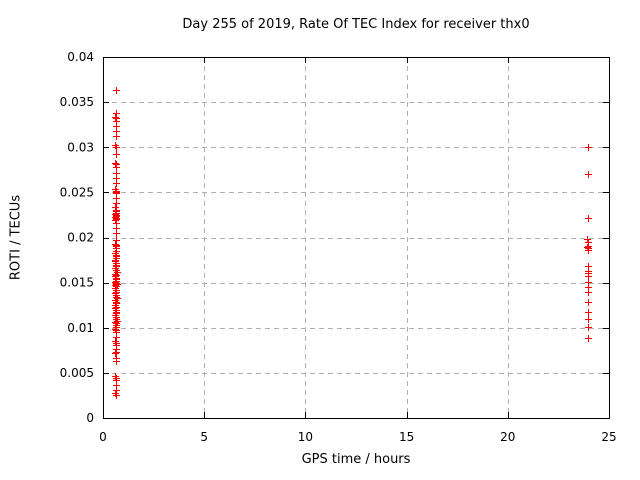 The height and width of the screenshot is (480, 640). What do you see at coordinates (77, 192) in the screenshot?
I see `y-tick-label: 0.025` at bounding box center [77, 192].